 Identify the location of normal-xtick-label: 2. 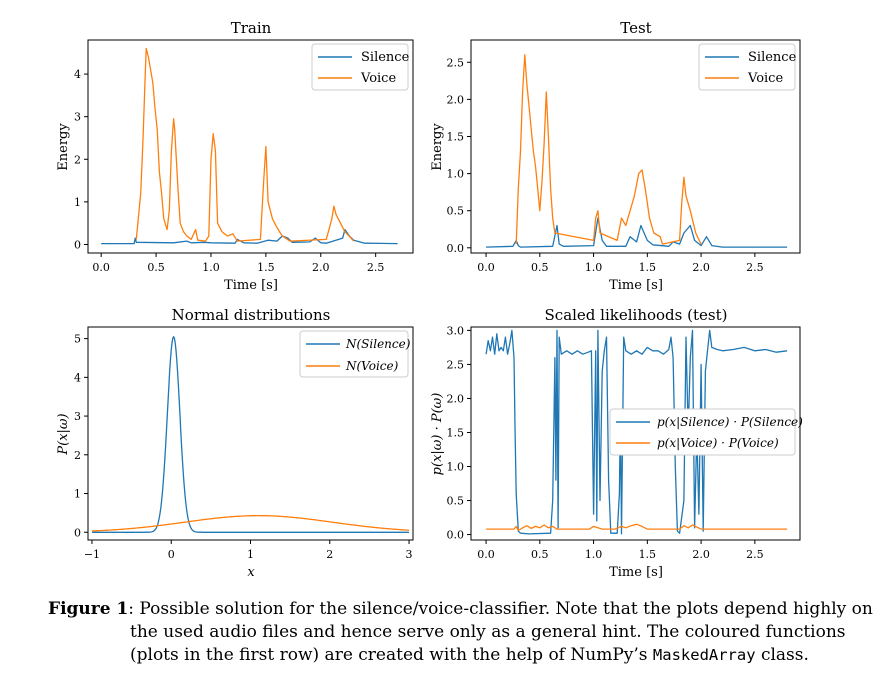
(329, 554).